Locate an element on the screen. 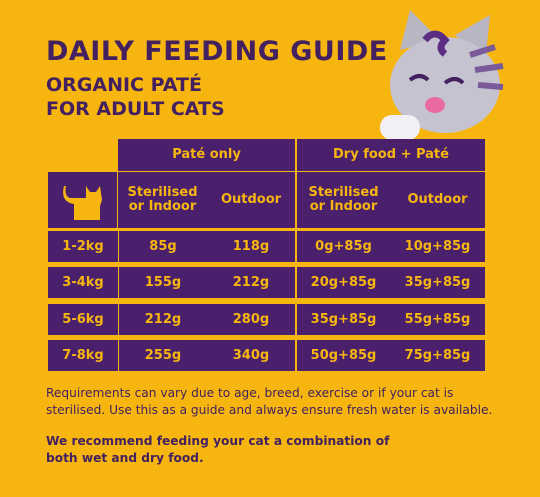 Image resolution: width=540 pixels, height=497 pixels. group-header: Dry food + Paté is located at coordinates (391, 155).